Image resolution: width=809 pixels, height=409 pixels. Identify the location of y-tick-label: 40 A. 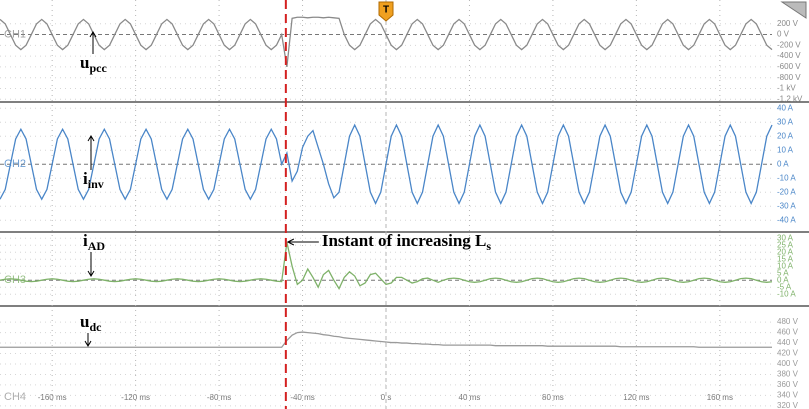
(785, 107).